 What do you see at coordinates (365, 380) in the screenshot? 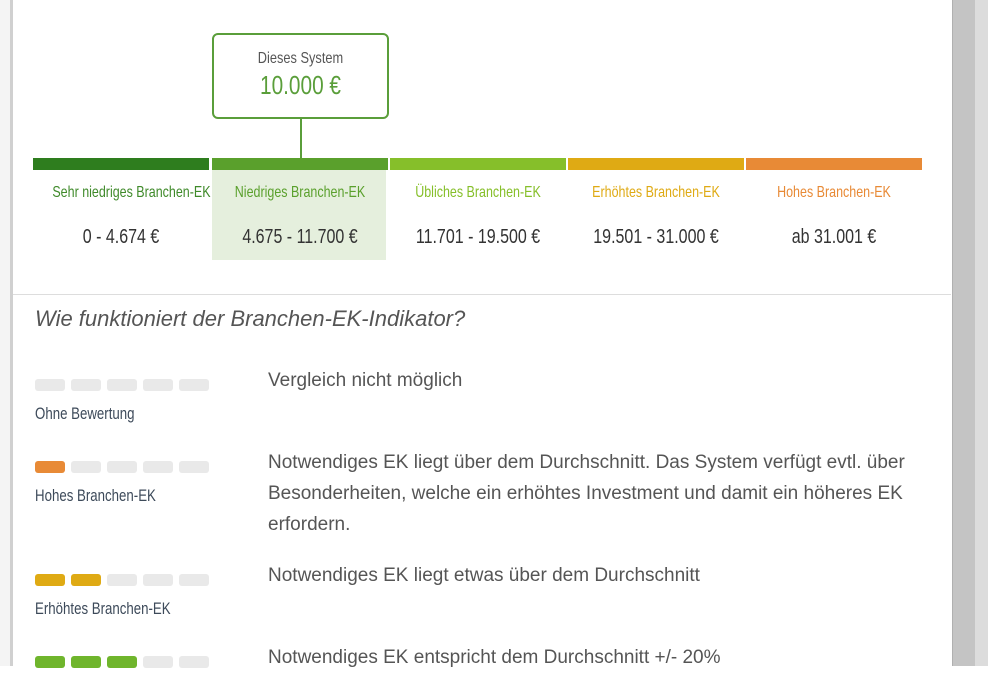
I see `rating-description: Vergleich nicht möglich` at bounding box center [365, 380].